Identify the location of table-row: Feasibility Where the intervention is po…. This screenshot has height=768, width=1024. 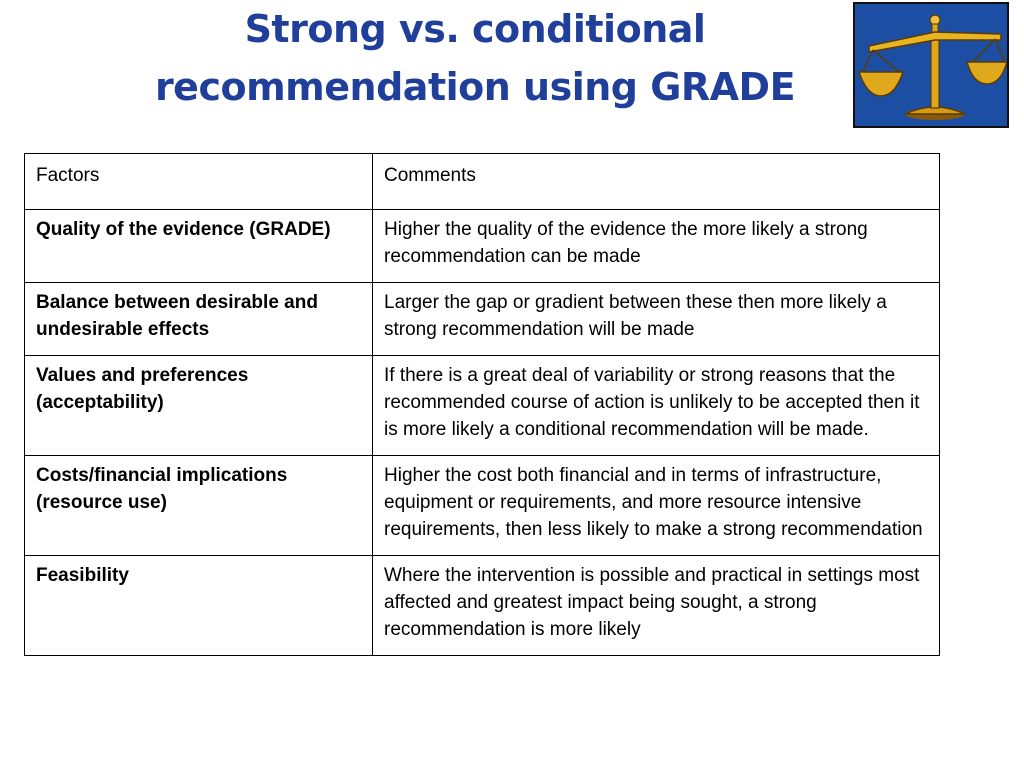
(482, 605).